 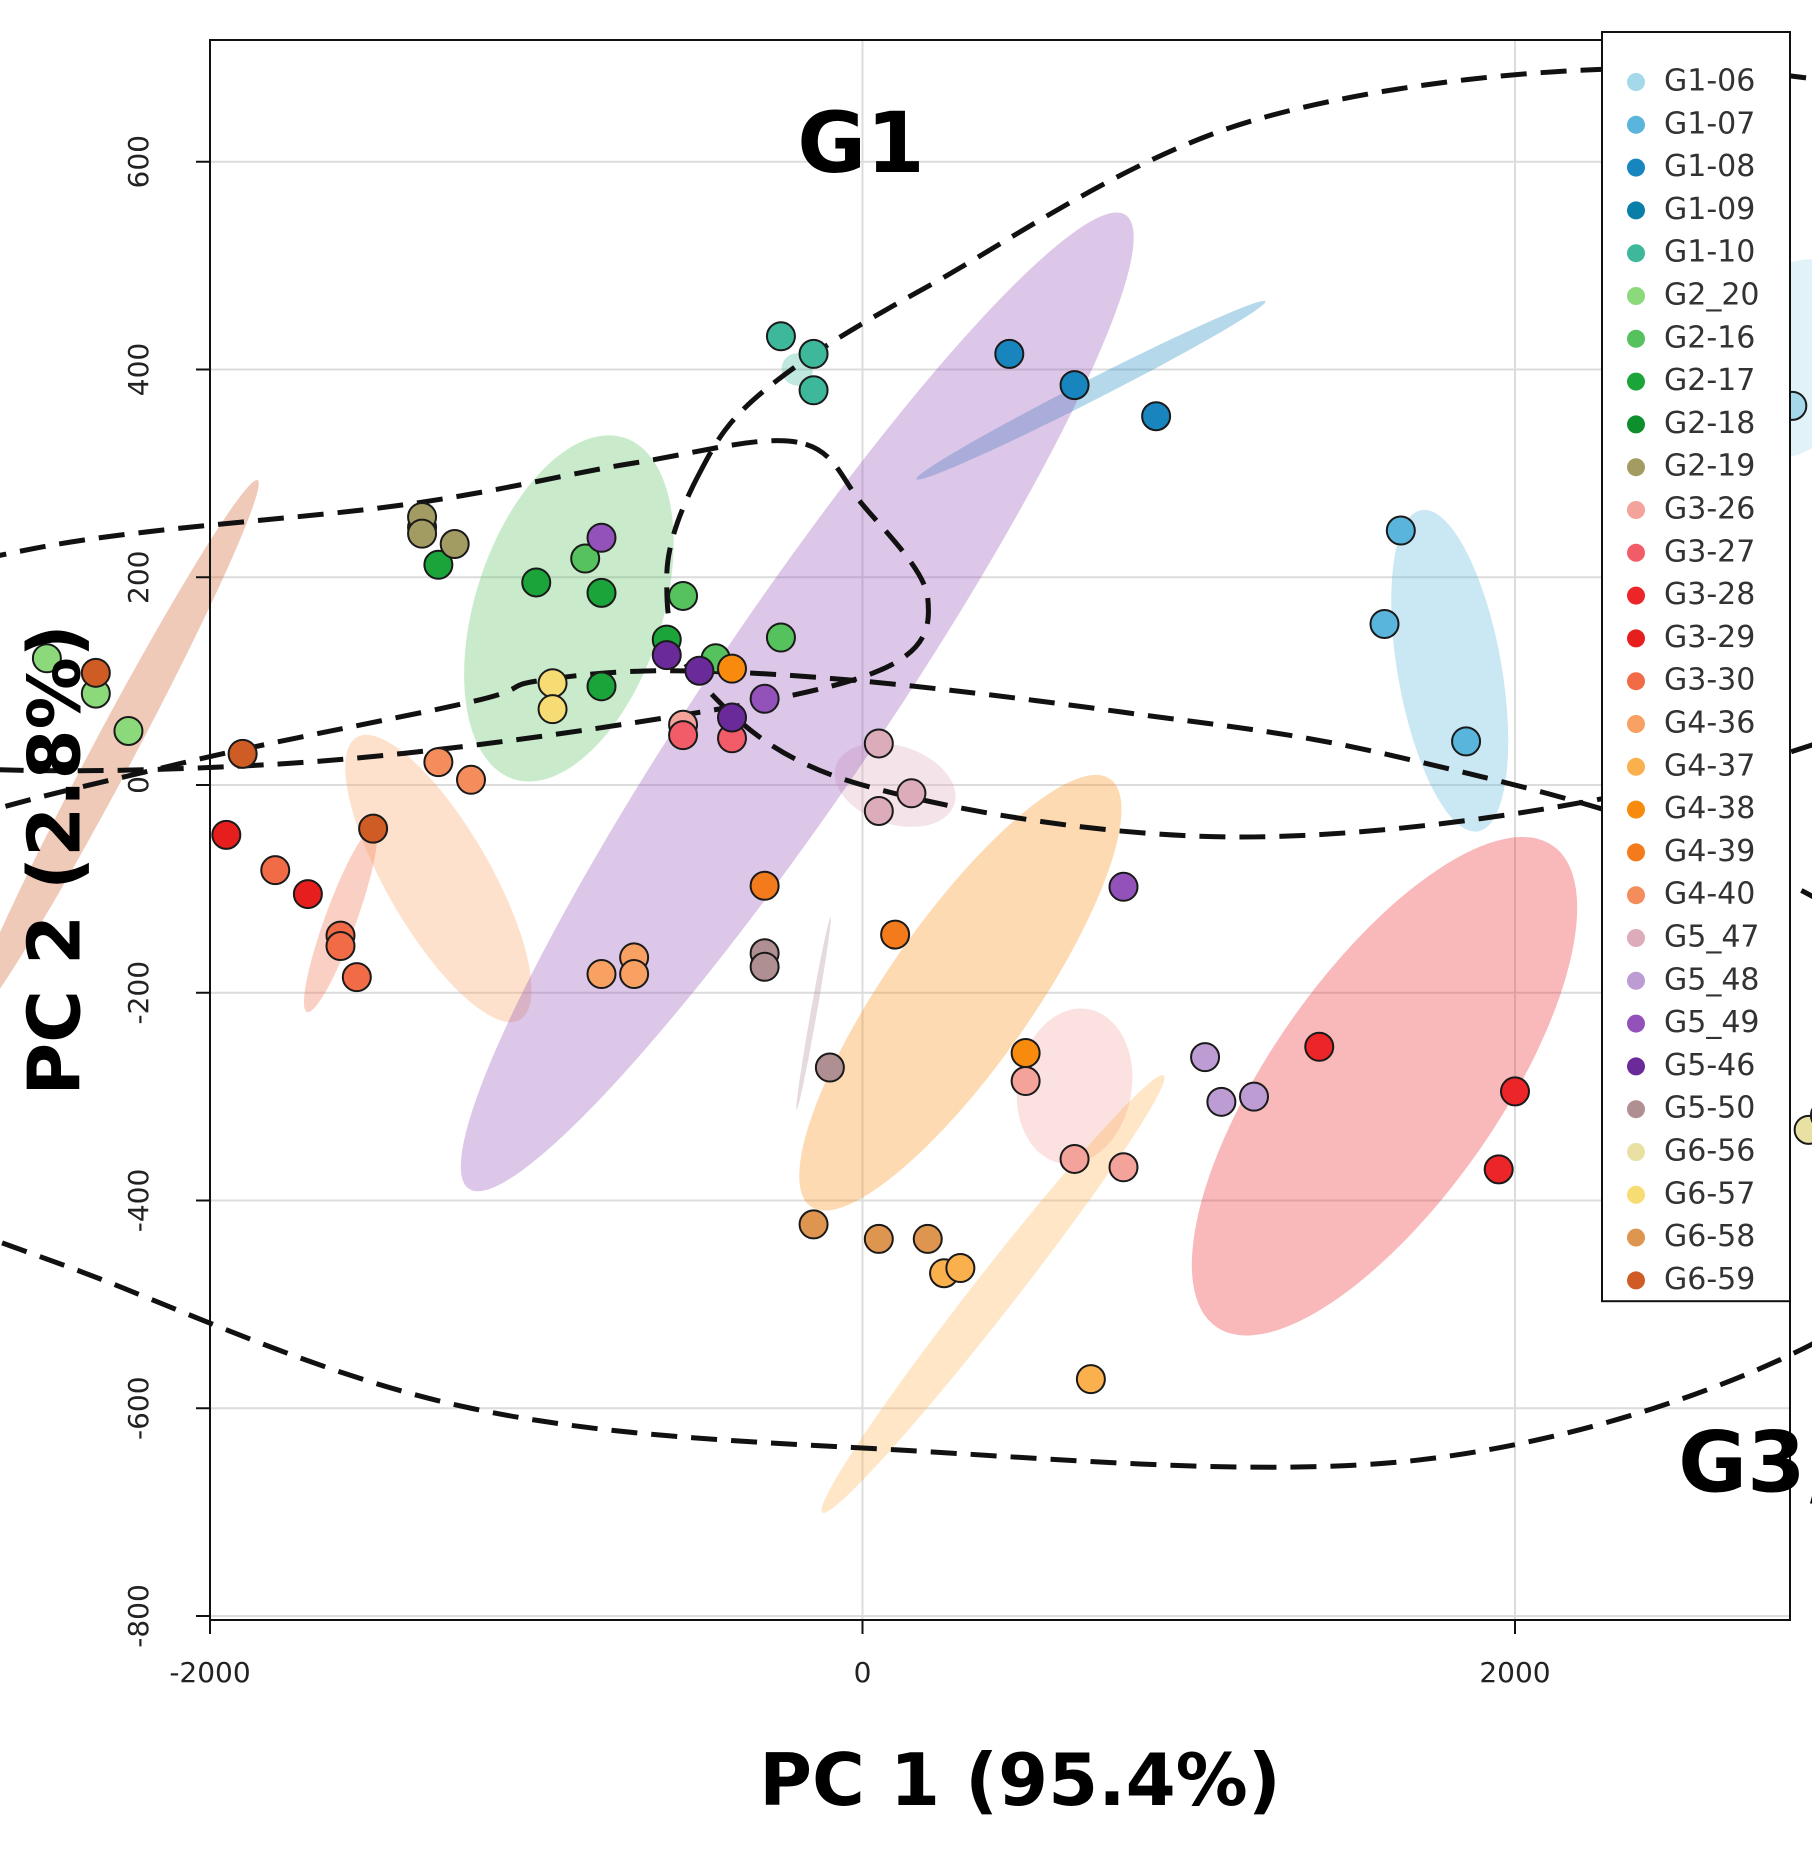 I want to click on y-tick-label: -600, so click(x=138, y=1408).